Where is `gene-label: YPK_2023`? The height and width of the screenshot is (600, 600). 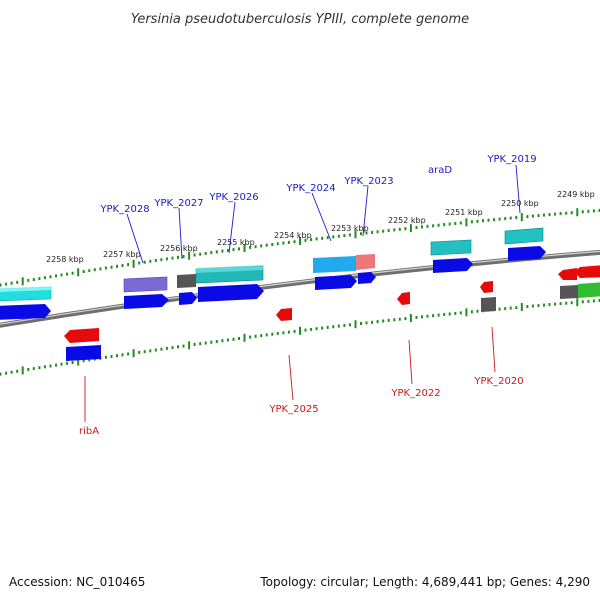 gene-label: YPK_2023 is located at coordinates (368, 181).